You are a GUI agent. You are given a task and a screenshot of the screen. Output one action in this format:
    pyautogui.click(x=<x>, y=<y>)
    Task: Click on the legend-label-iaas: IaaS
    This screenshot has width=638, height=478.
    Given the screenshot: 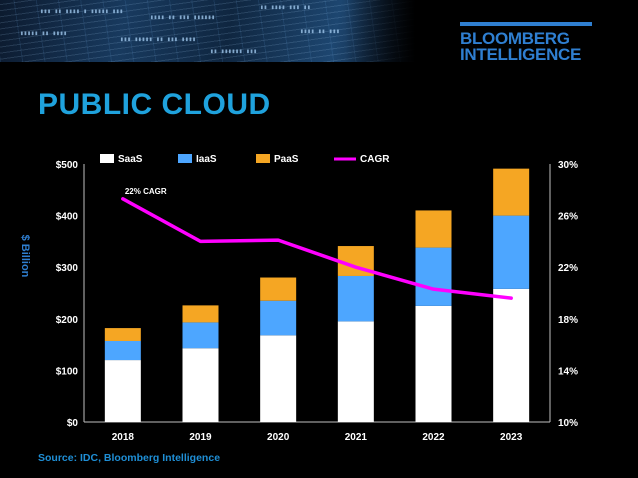 What is the action you would take?
    pyautogui.click(x=206, y=159)
    